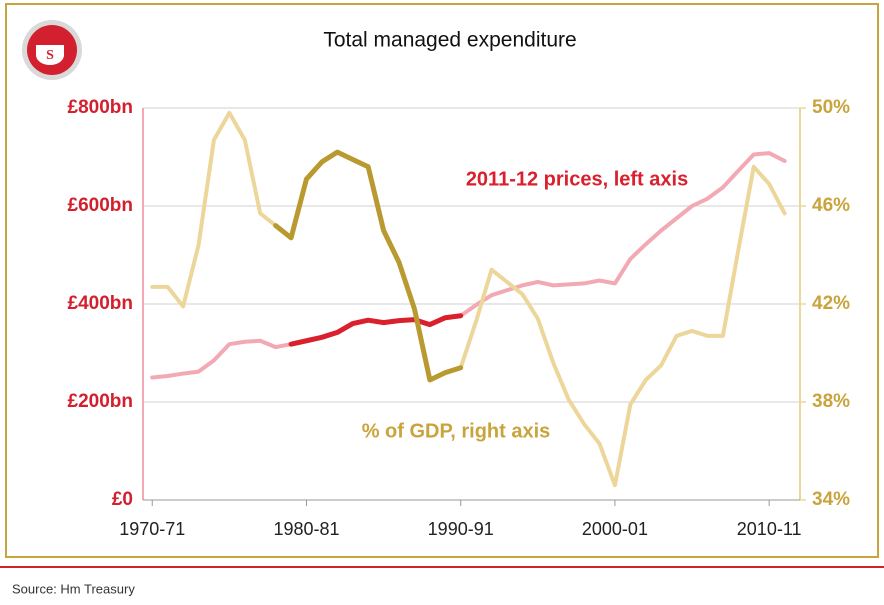  I want to click on svg-text: S, so click(50, 55).